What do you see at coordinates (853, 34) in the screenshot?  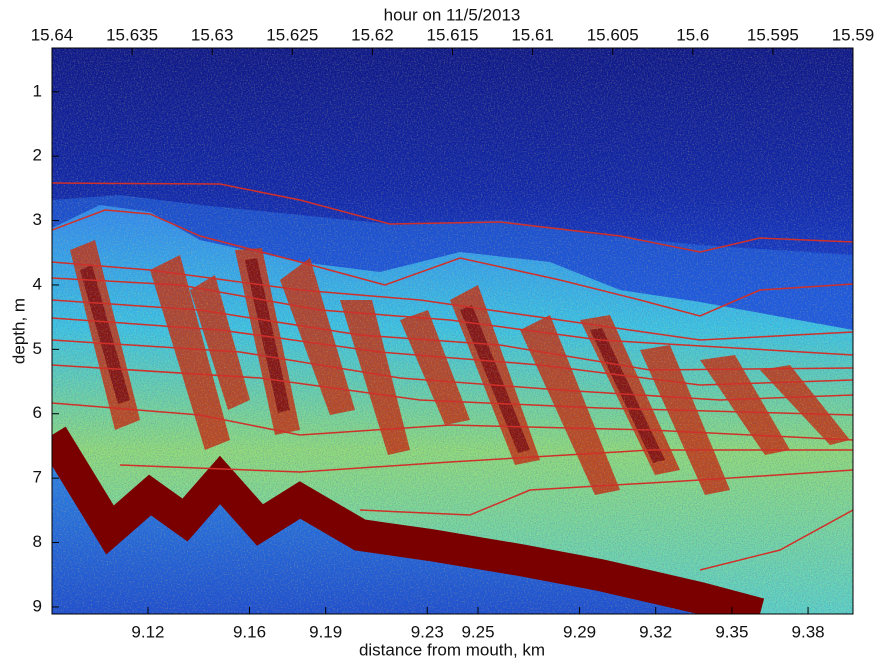 I see `x2-tick-label: 15.59` at bounding box center [853, 34].